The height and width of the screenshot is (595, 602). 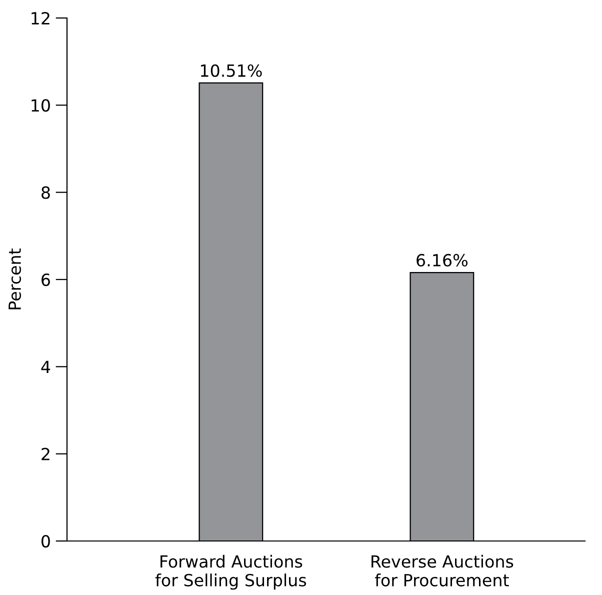 I want to click on y-tick-label: 12, so click(x=41, y=18).